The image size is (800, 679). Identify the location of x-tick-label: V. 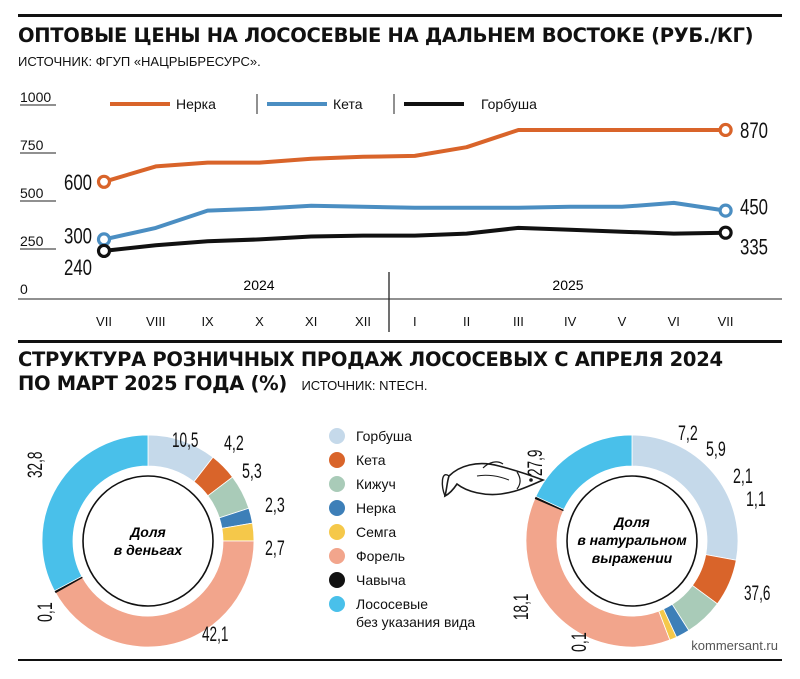
(622, 321).